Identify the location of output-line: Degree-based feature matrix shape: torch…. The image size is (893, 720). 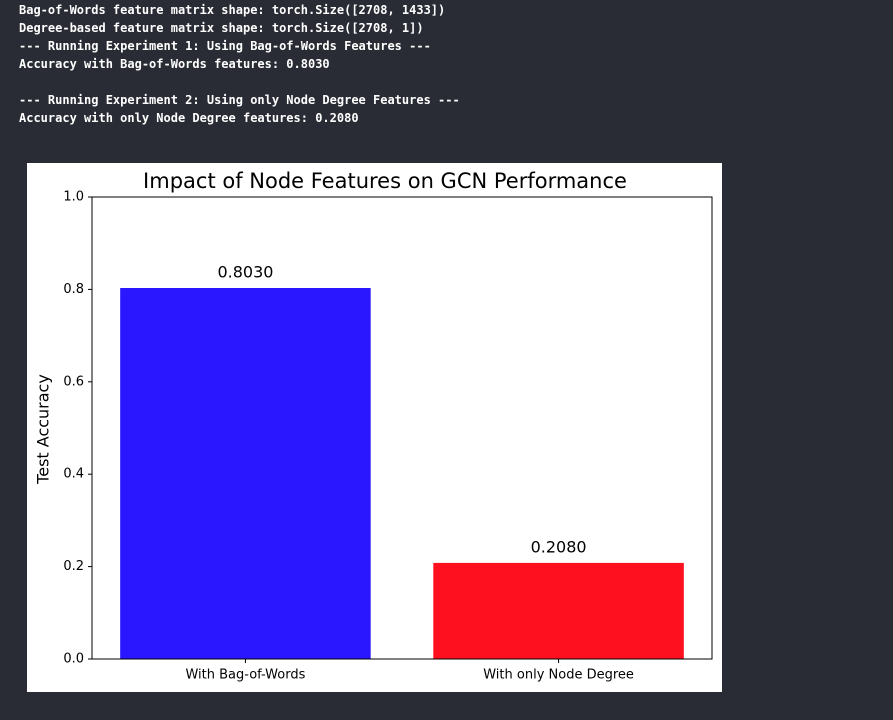
(221, 28).